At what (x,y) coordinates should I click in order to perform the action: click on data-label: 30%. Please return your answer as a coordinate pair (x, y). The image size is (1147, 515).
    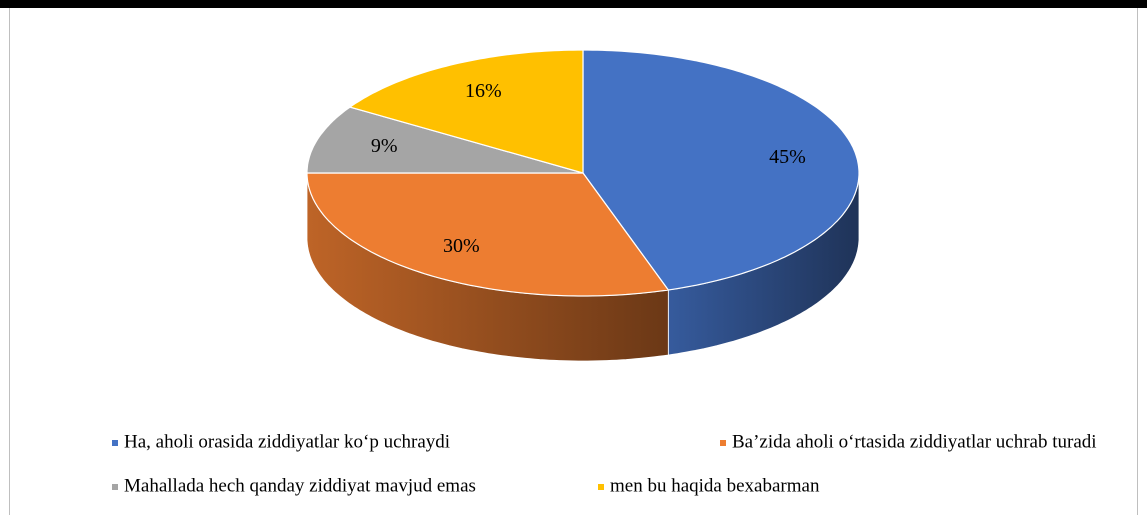
    Looking at the image, I should click on (461, 246).